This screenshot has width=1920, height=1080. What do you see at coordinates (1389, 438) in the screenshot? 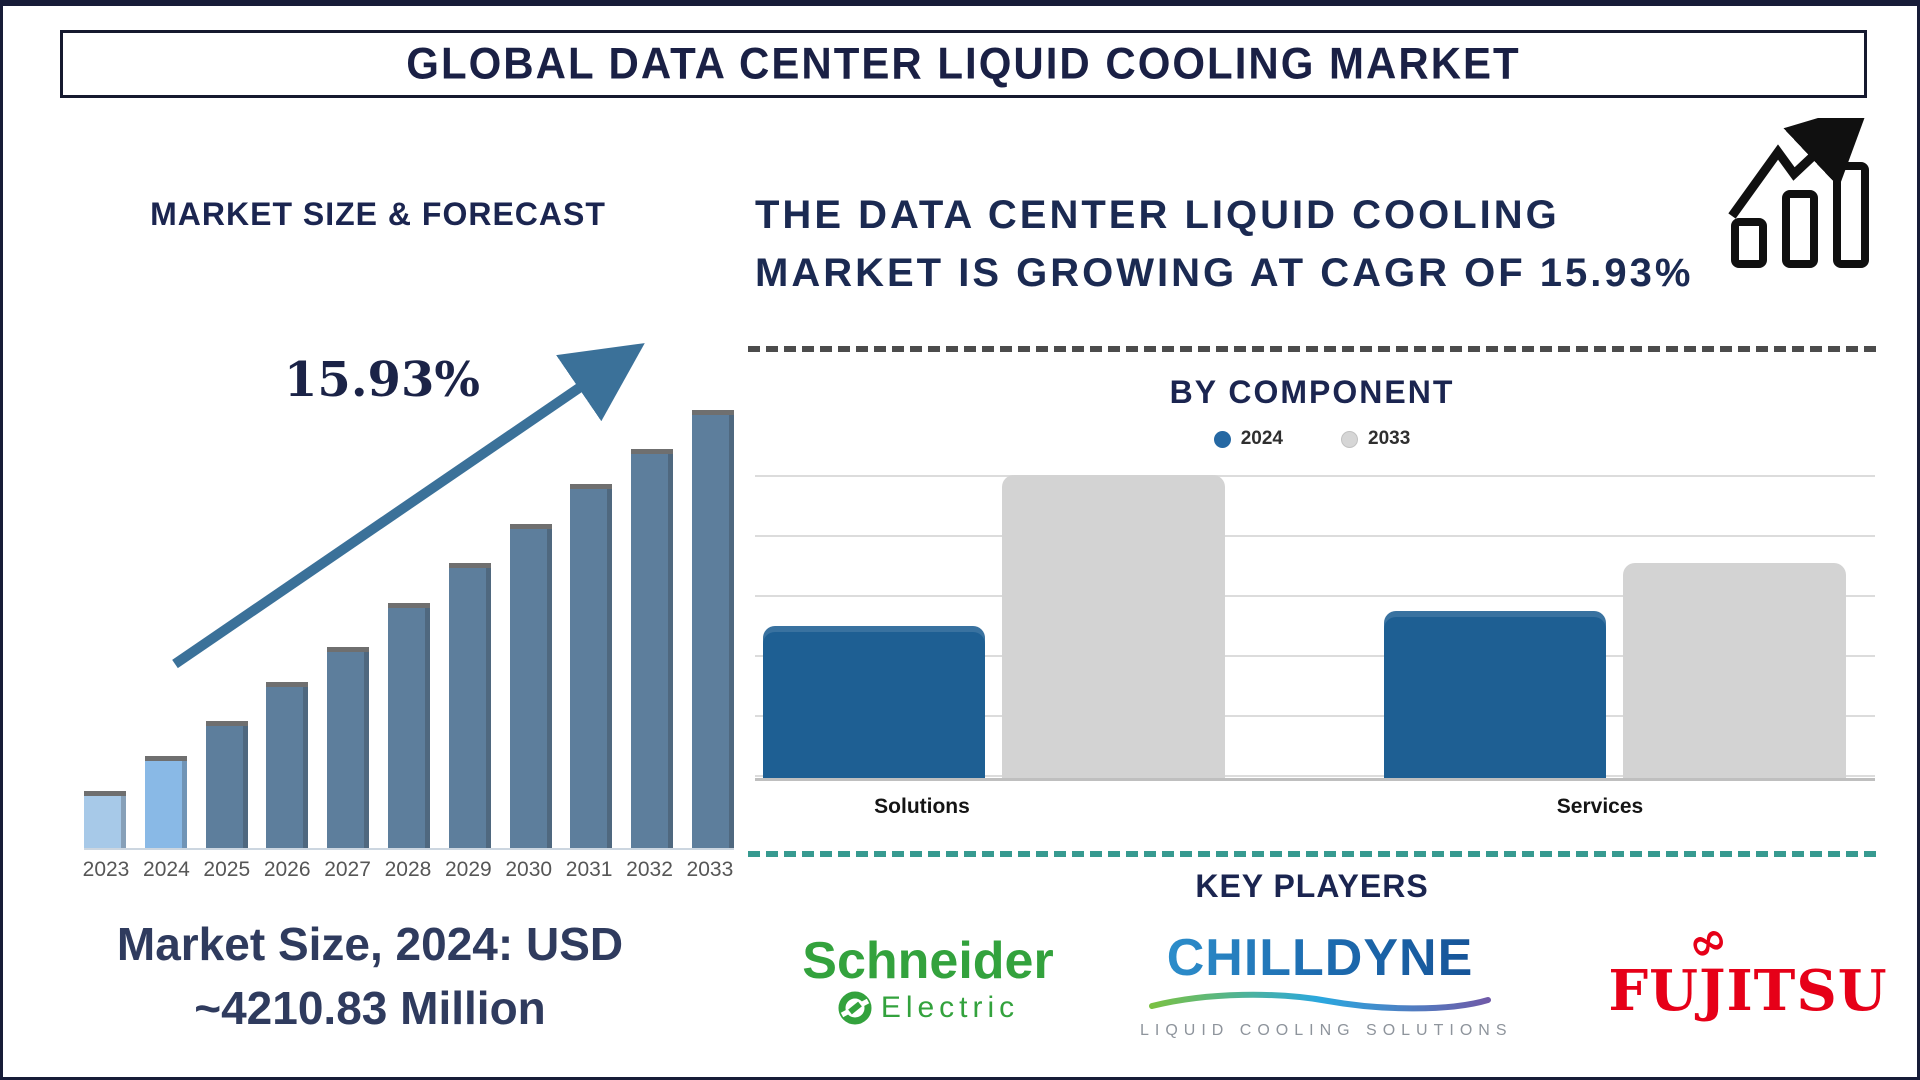
I see `legend-label-2033: 2033` at bounding box center [1389, 438].